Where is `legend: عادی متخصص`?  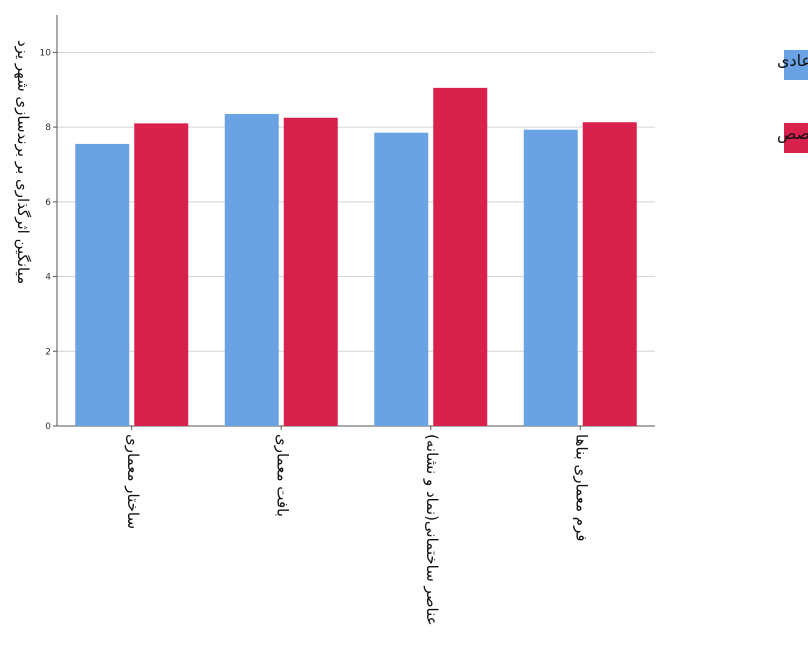 legend: عادی متخصص is located at coordinates (792, 101).